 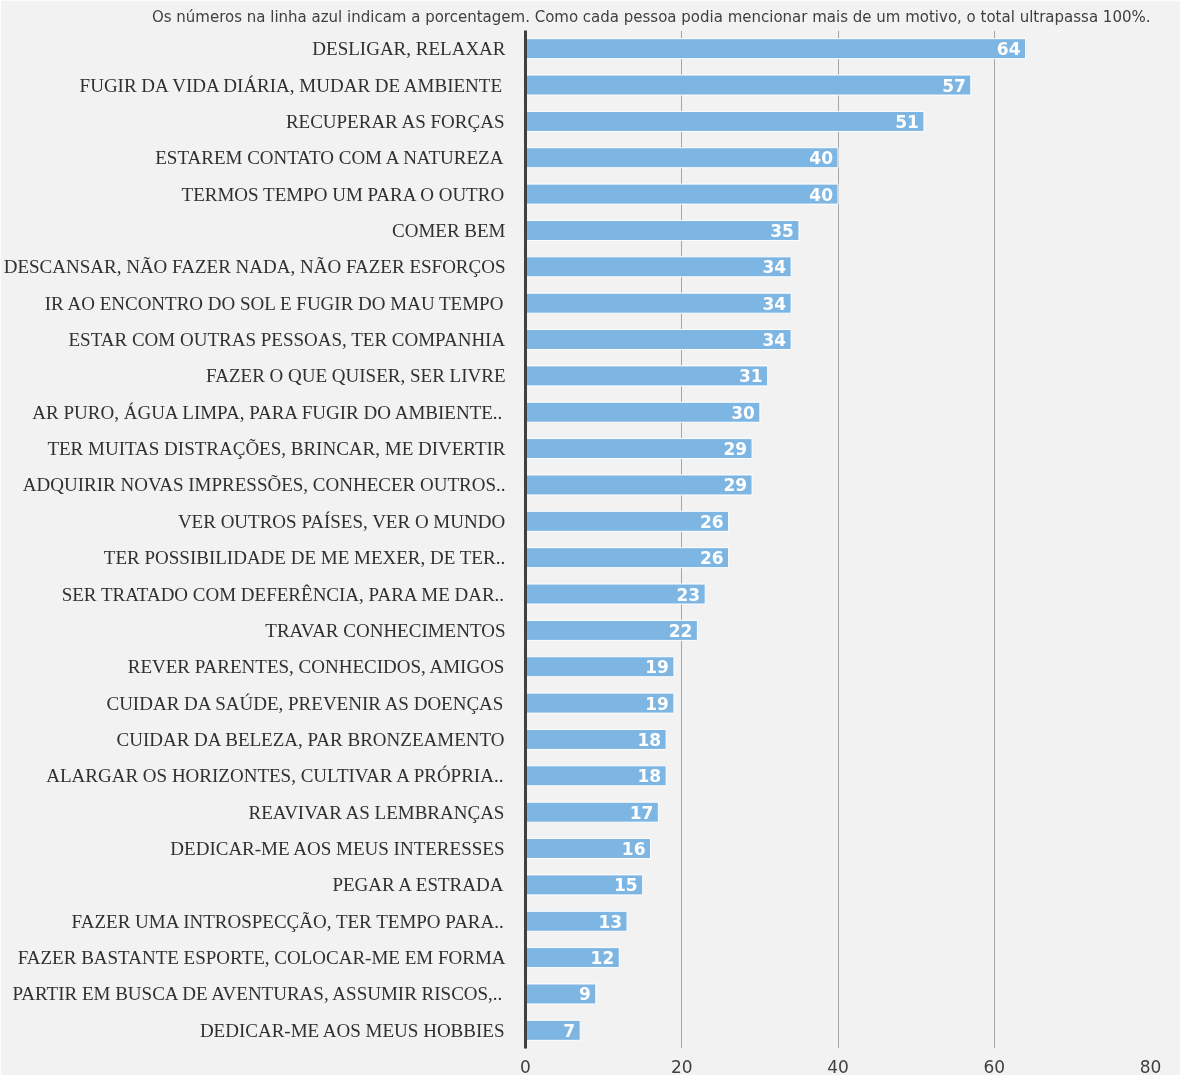 What do you see at coordinates (681, 1066) in the screenshot?
I see `x-tick-label: 20` at bounding box center [681, 1066].